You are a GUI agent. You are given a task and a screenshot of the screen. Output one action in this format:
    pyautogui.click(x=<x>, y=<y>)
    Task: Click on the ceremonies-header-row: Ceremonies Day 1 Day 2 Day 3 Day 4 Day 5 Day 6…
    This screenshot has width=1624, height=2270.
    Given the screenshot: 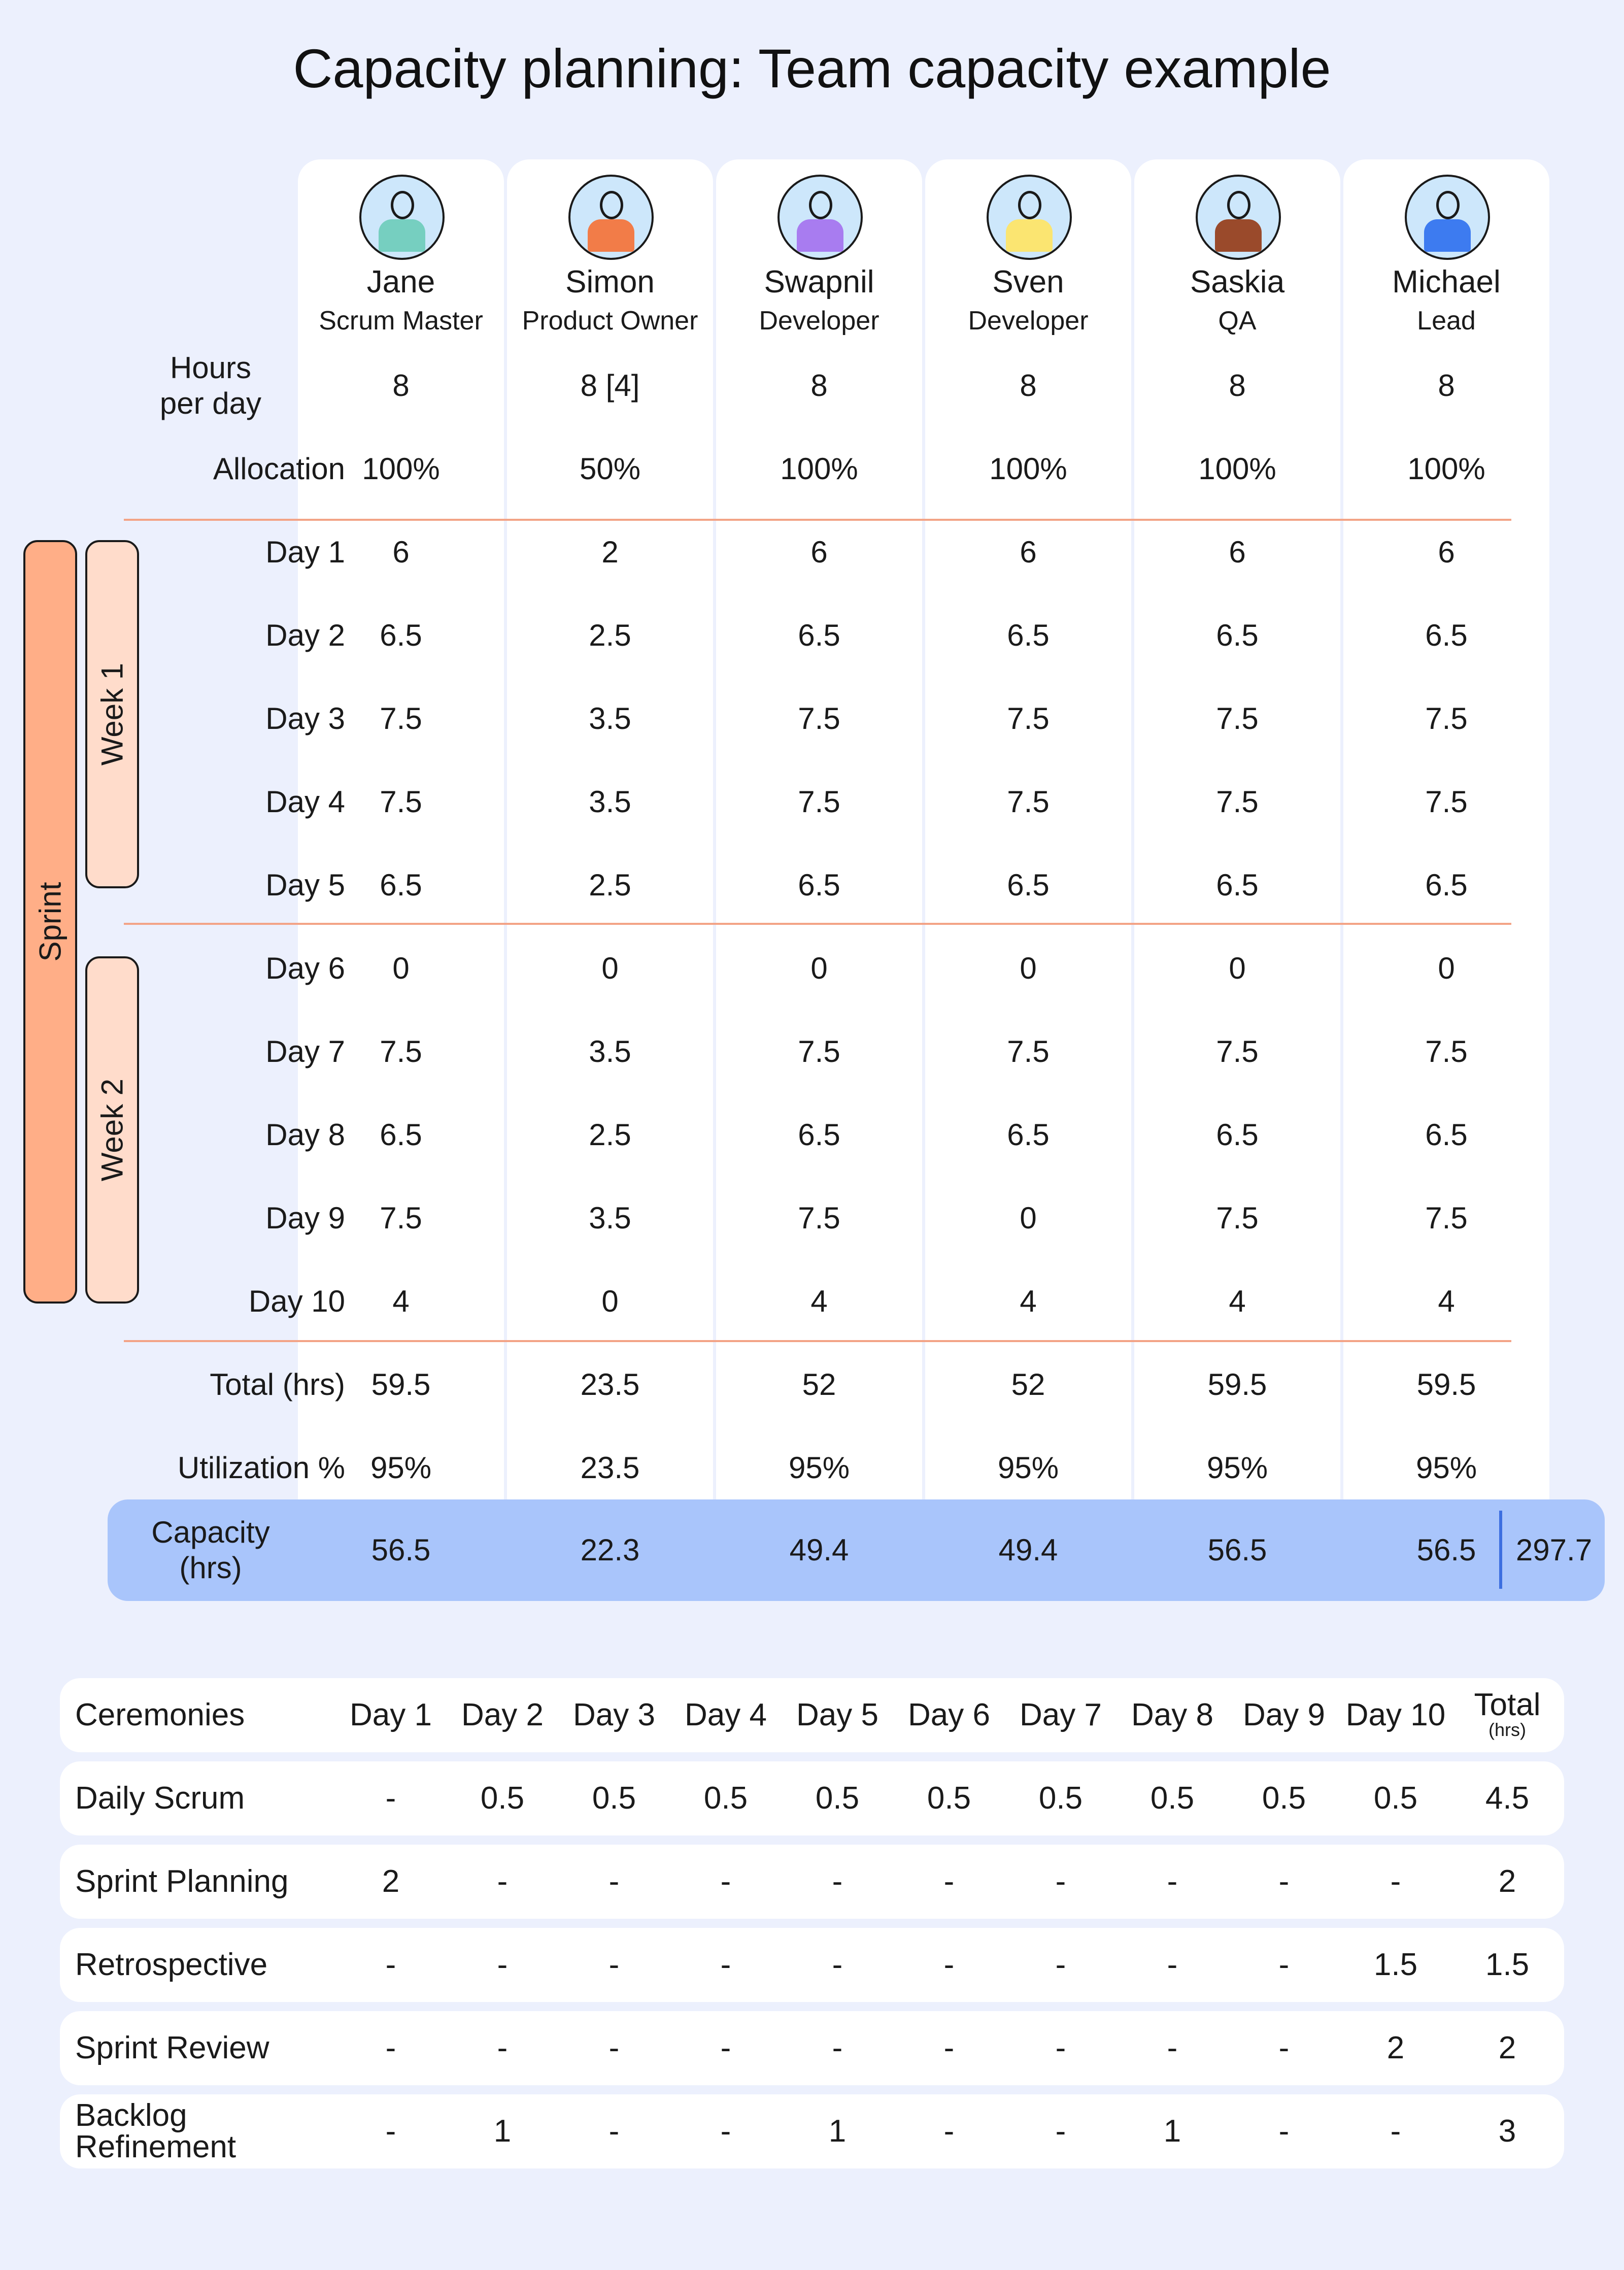 What is the action you would take?
    pyautogui.click(x=812, y=1715)
    